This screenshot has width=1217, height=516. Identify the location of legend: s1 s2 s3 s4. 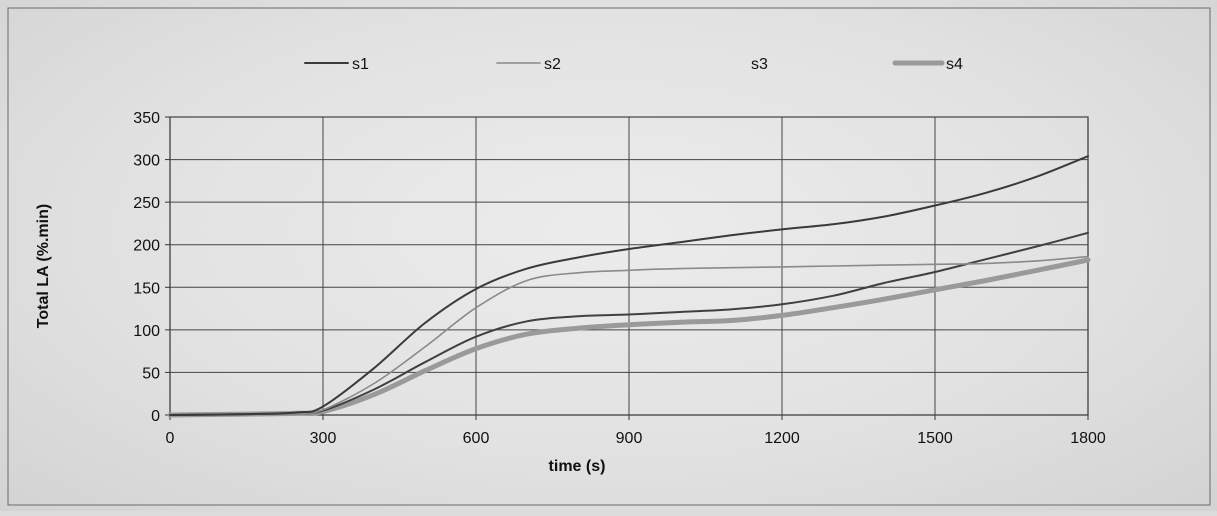
(634, 64).